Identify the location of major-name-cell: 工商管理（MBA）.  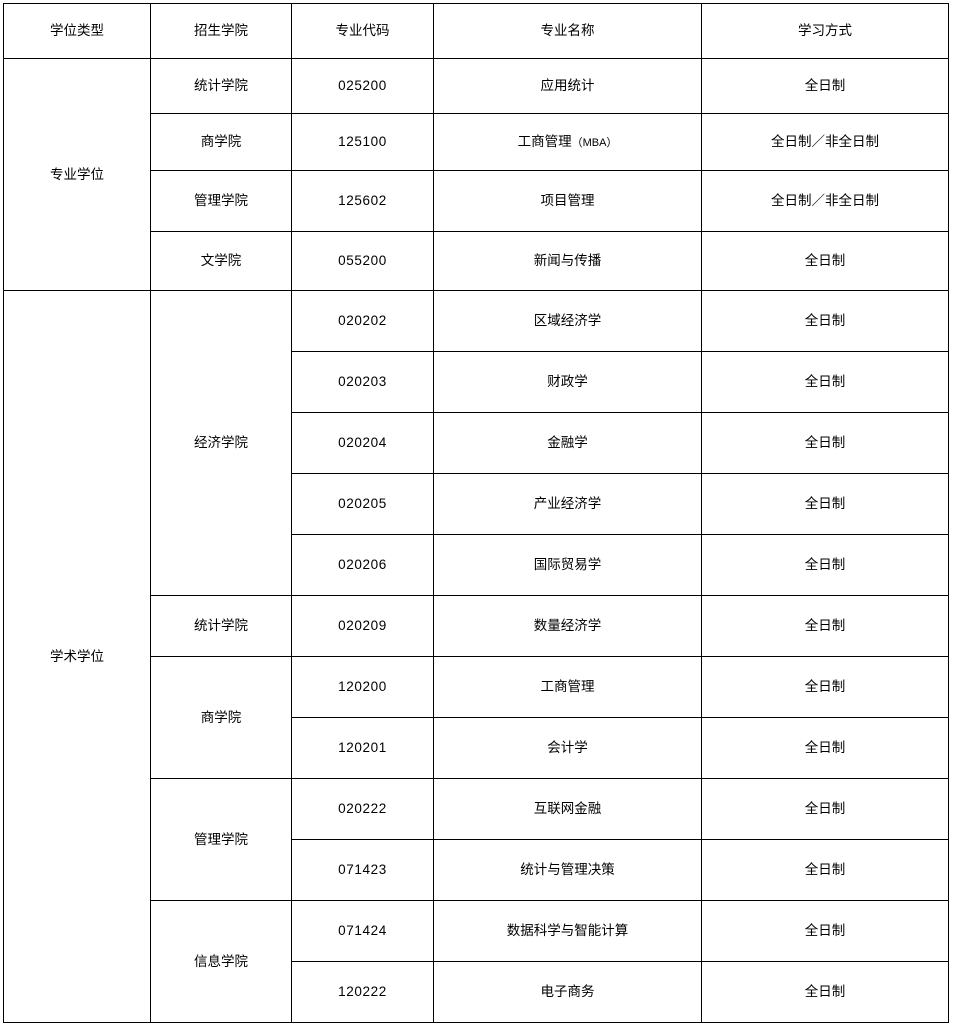
(567, 142).